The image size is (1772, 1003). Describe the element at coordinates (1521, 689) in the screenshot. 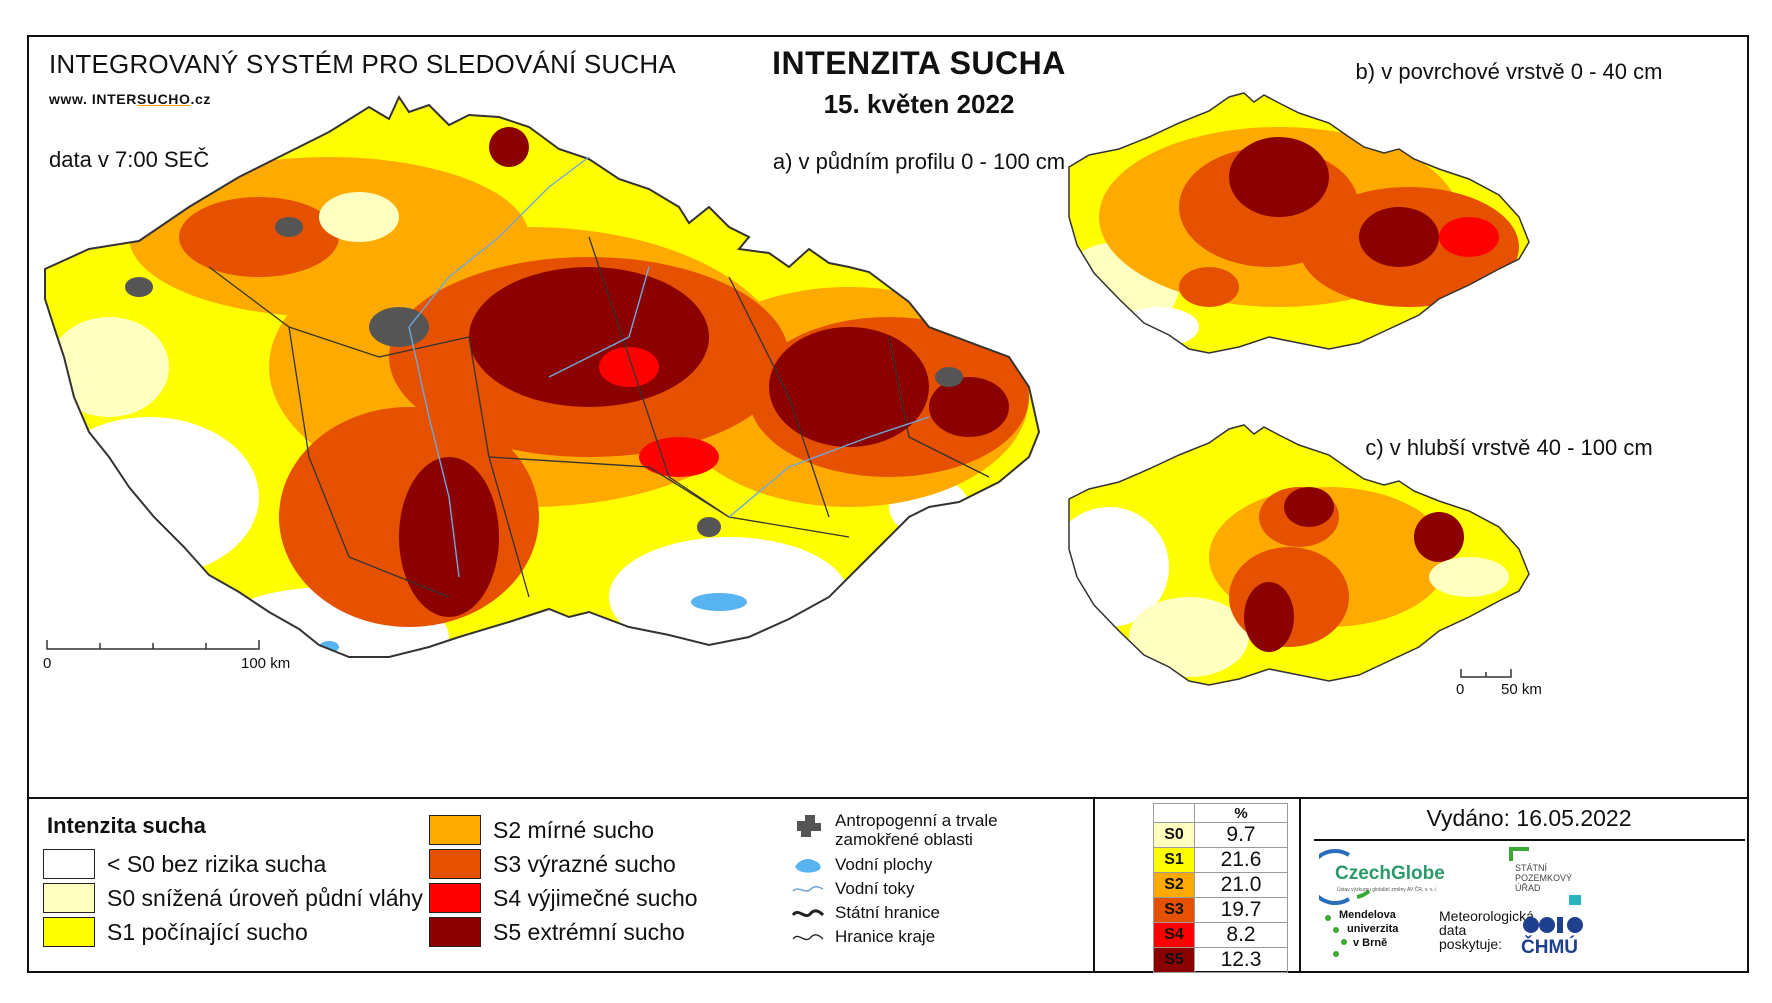

I see `scale-small-end: 50 km` at that location.